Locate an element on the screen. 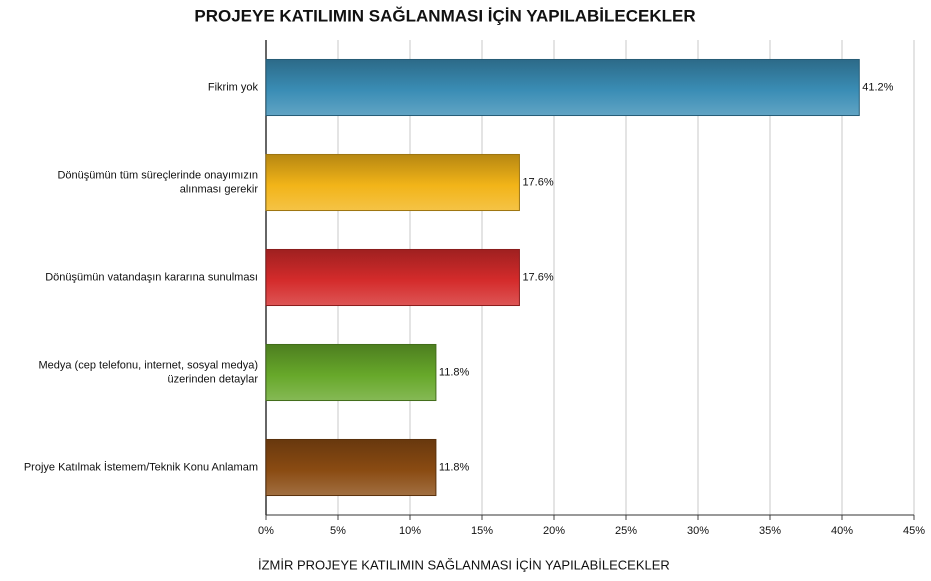 This screenshot has height=581, width=931. x-tick-label: 35% is located at coordinates (770, 531).